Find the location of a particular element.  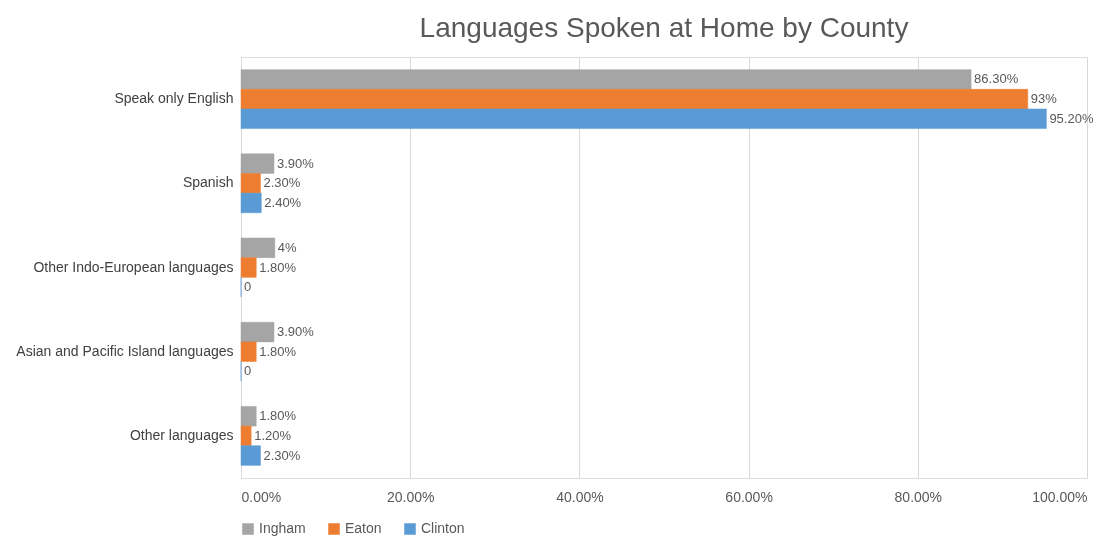

y-tick-label: Spanish is located at coordinates (208, 182).